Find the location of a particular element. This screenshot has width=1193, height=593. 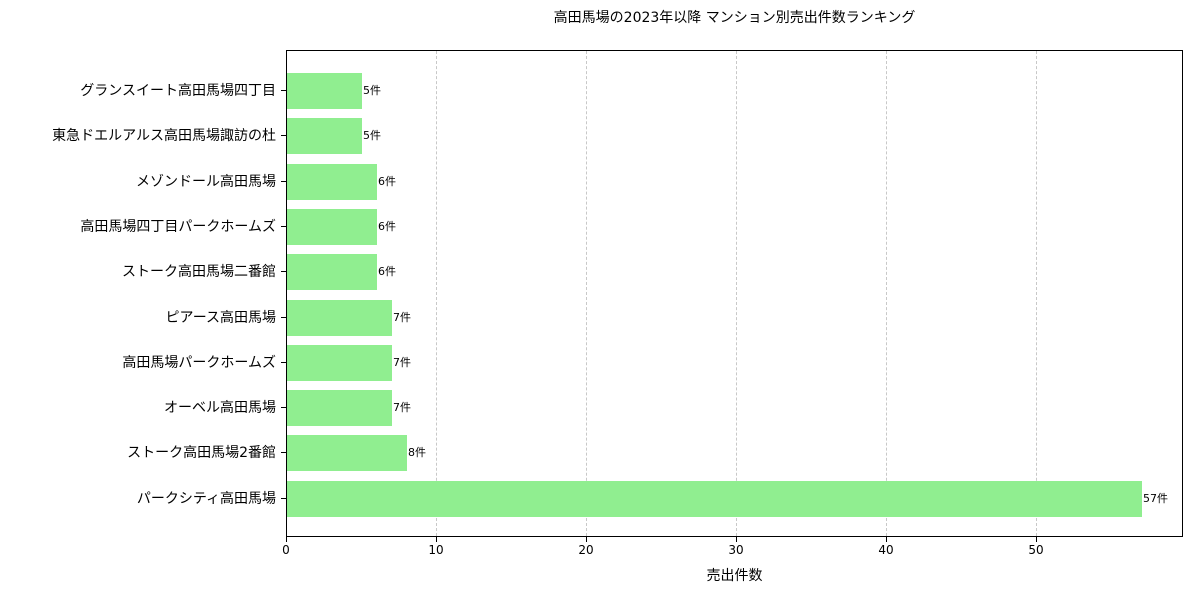

x-tick-label: 20 is located at coordinates (586, 550).